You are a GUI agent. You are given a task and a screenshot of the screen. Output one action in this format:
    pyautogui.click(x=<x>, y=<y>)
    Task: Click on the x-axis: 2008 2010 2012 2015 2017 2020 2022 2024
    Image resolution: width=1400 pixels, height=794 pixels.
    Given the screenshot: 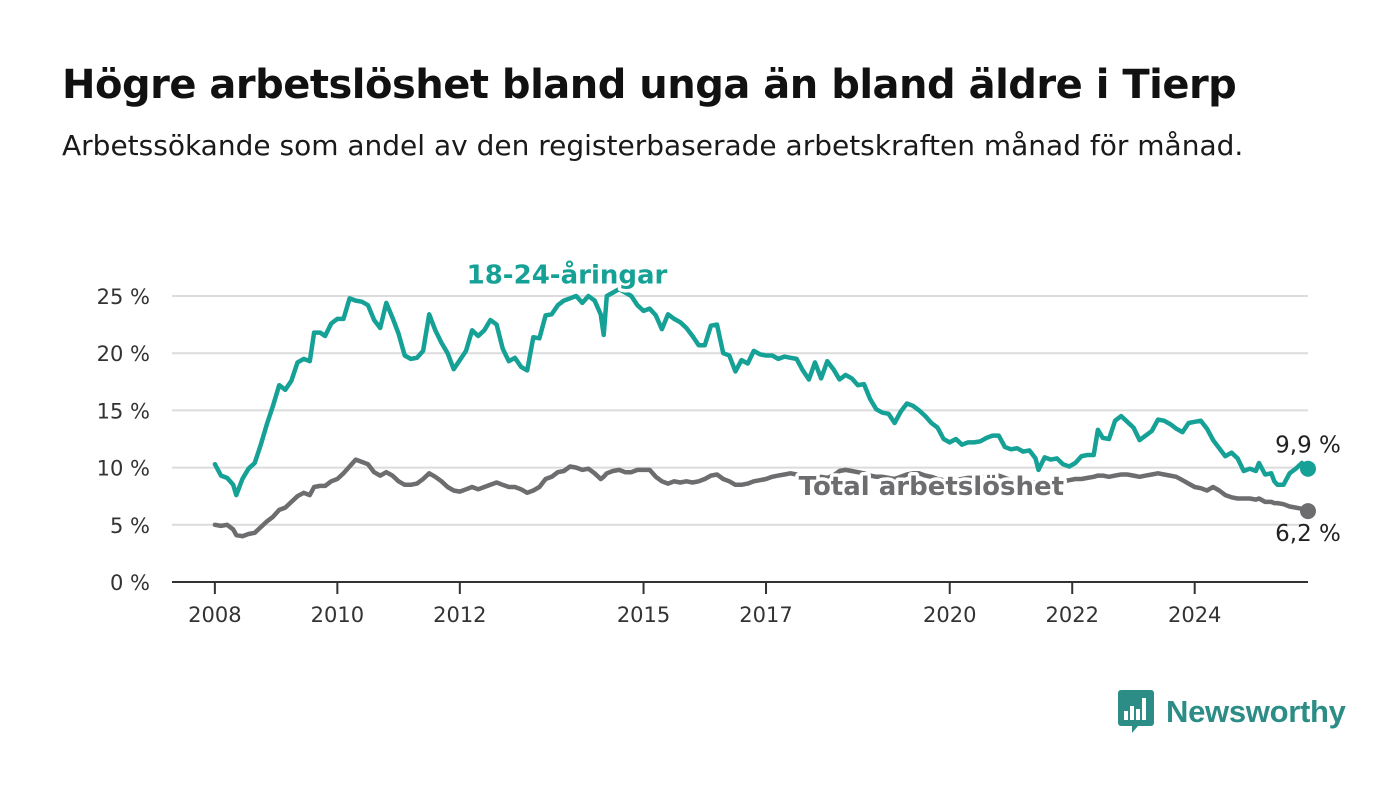 What is the action you would take?
    pyautogui.click(x=740, y=604)
    